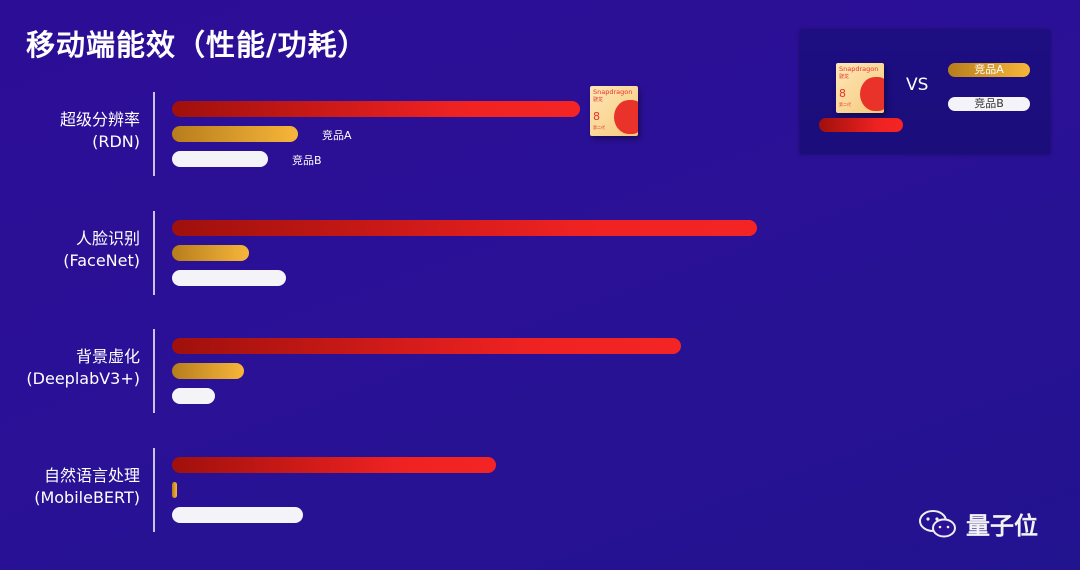 The height and width of the screenshot is (570, 1080). I want to click on category-label: 人脸识别 (FaceNet), so click(70, 250).